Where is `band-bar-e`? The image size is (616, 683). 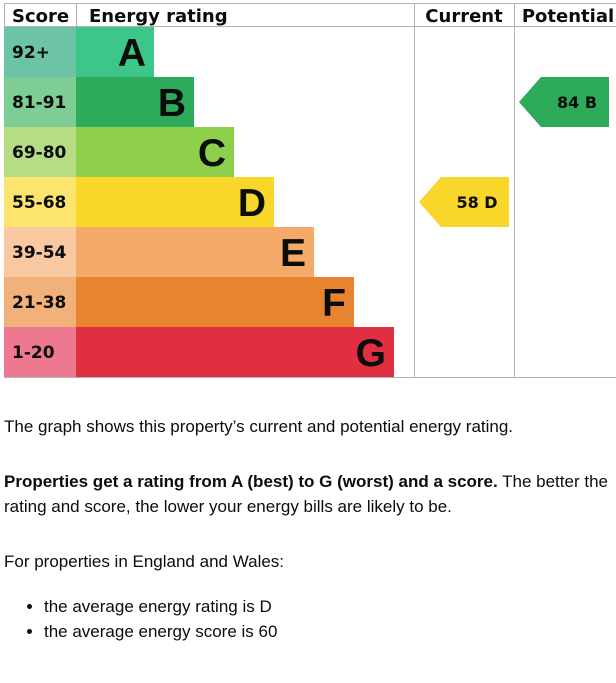 band-bar-e is located at coordinates (195, 252).